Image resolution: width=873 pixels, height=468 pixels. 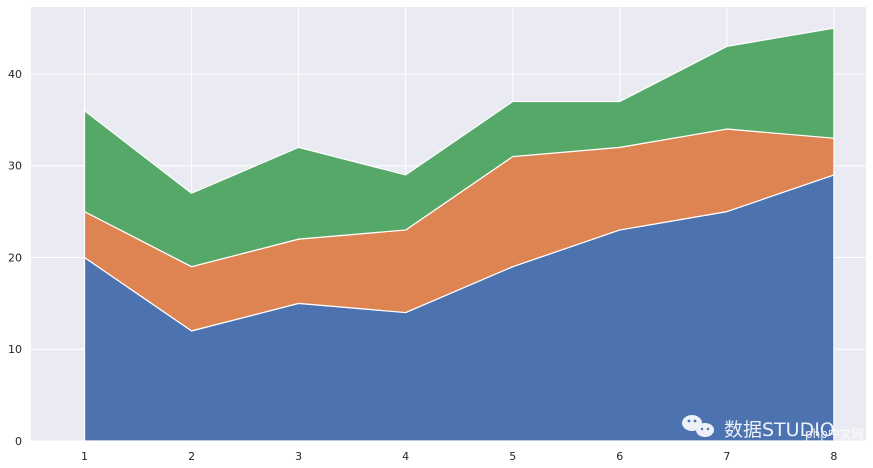 What do you see at coordinates (15, 349) in the screenshot?
I see `y-tick-label: 10` at bounding box center [15, 349].